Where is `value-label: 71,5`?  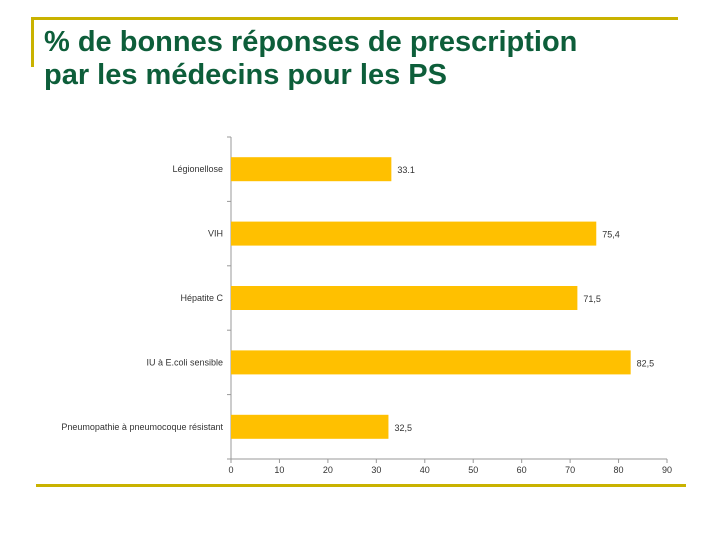
value-label: 71,5 is located at coordinates (592, 299).